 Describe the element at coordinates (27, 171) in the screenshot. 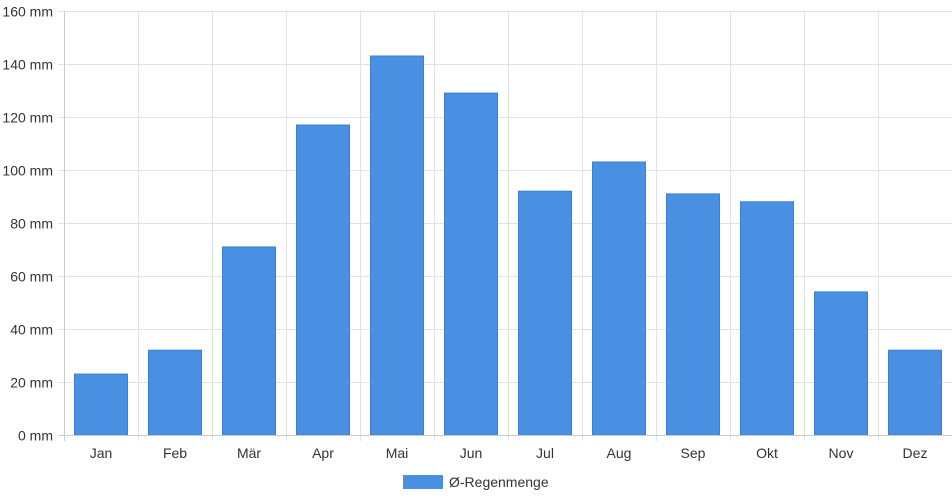

I see `y-tick-label: 100 mm` at that location.